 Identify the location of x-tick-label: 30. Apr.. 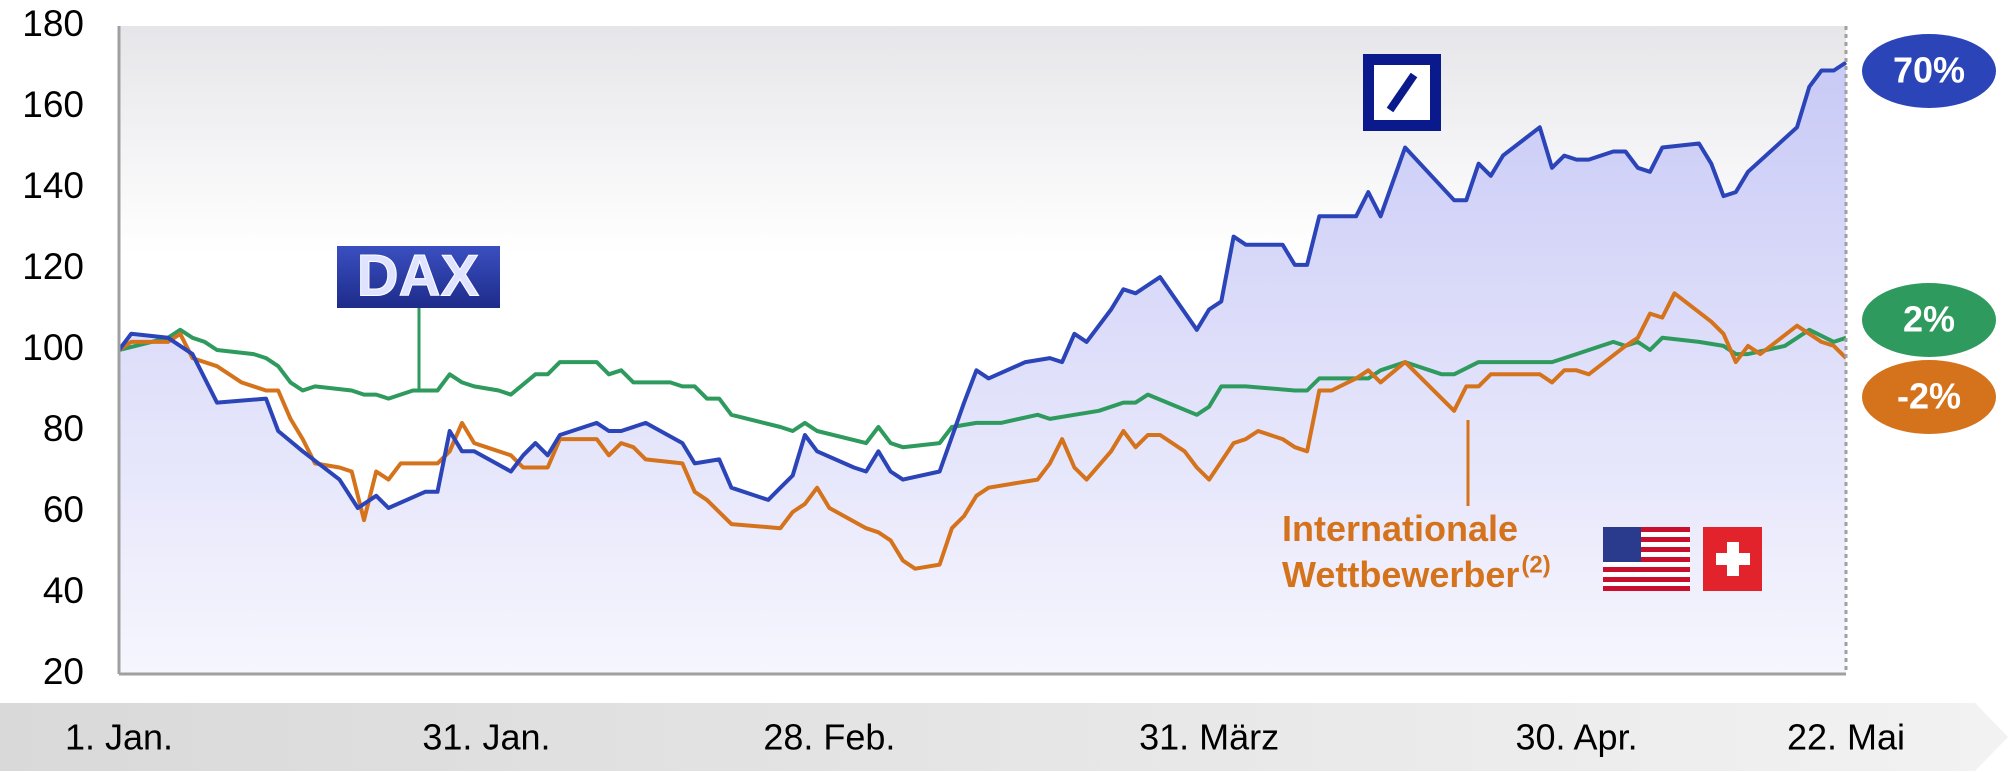
(1576, 737).